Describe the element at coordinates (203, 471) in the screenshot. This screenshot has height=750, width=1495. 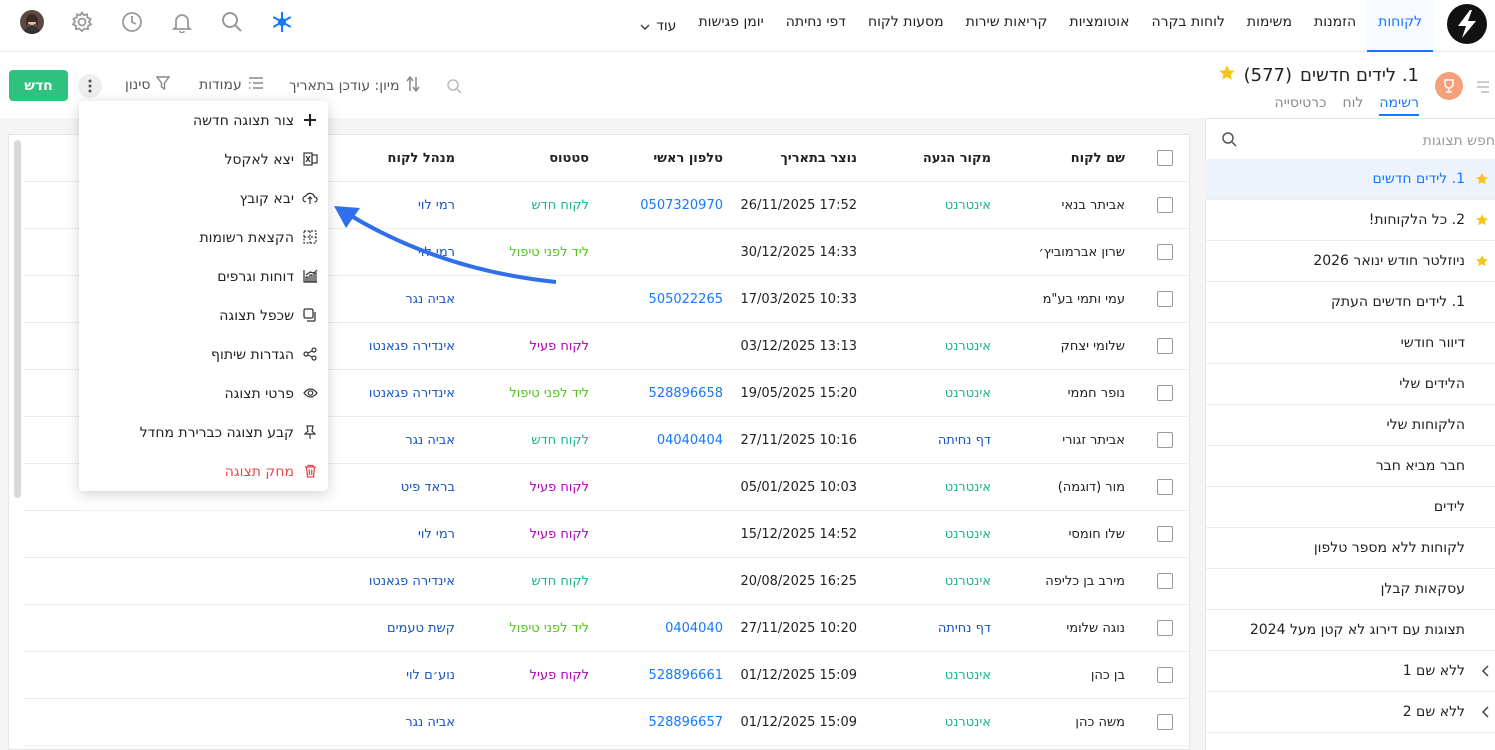
I see `menu-item: מחק תצוגה` at that location.